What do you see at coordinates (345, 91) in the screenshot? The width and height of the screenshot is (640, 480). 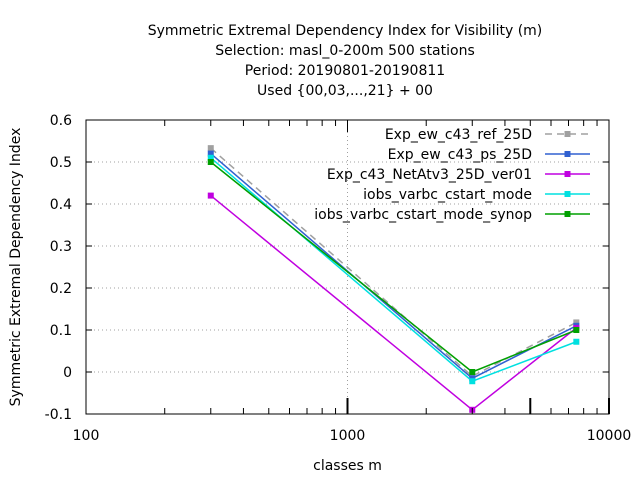 I see `title-line: Used {00,03,...,21} + 00` at bounding box center [345, 91].